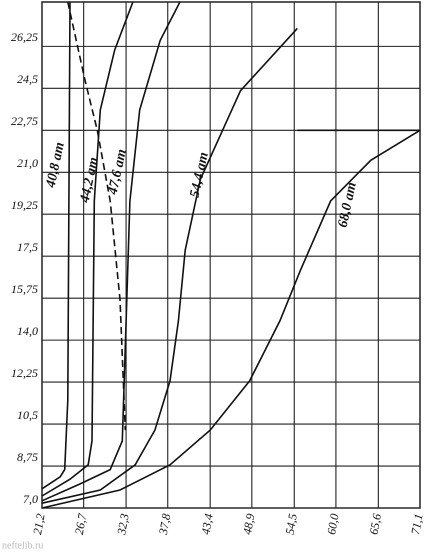 The image size is (429, 554). Describe the element at coordinates (348, 205) in the screenshot. I see `curve-label: 68,0 ат` at that location.